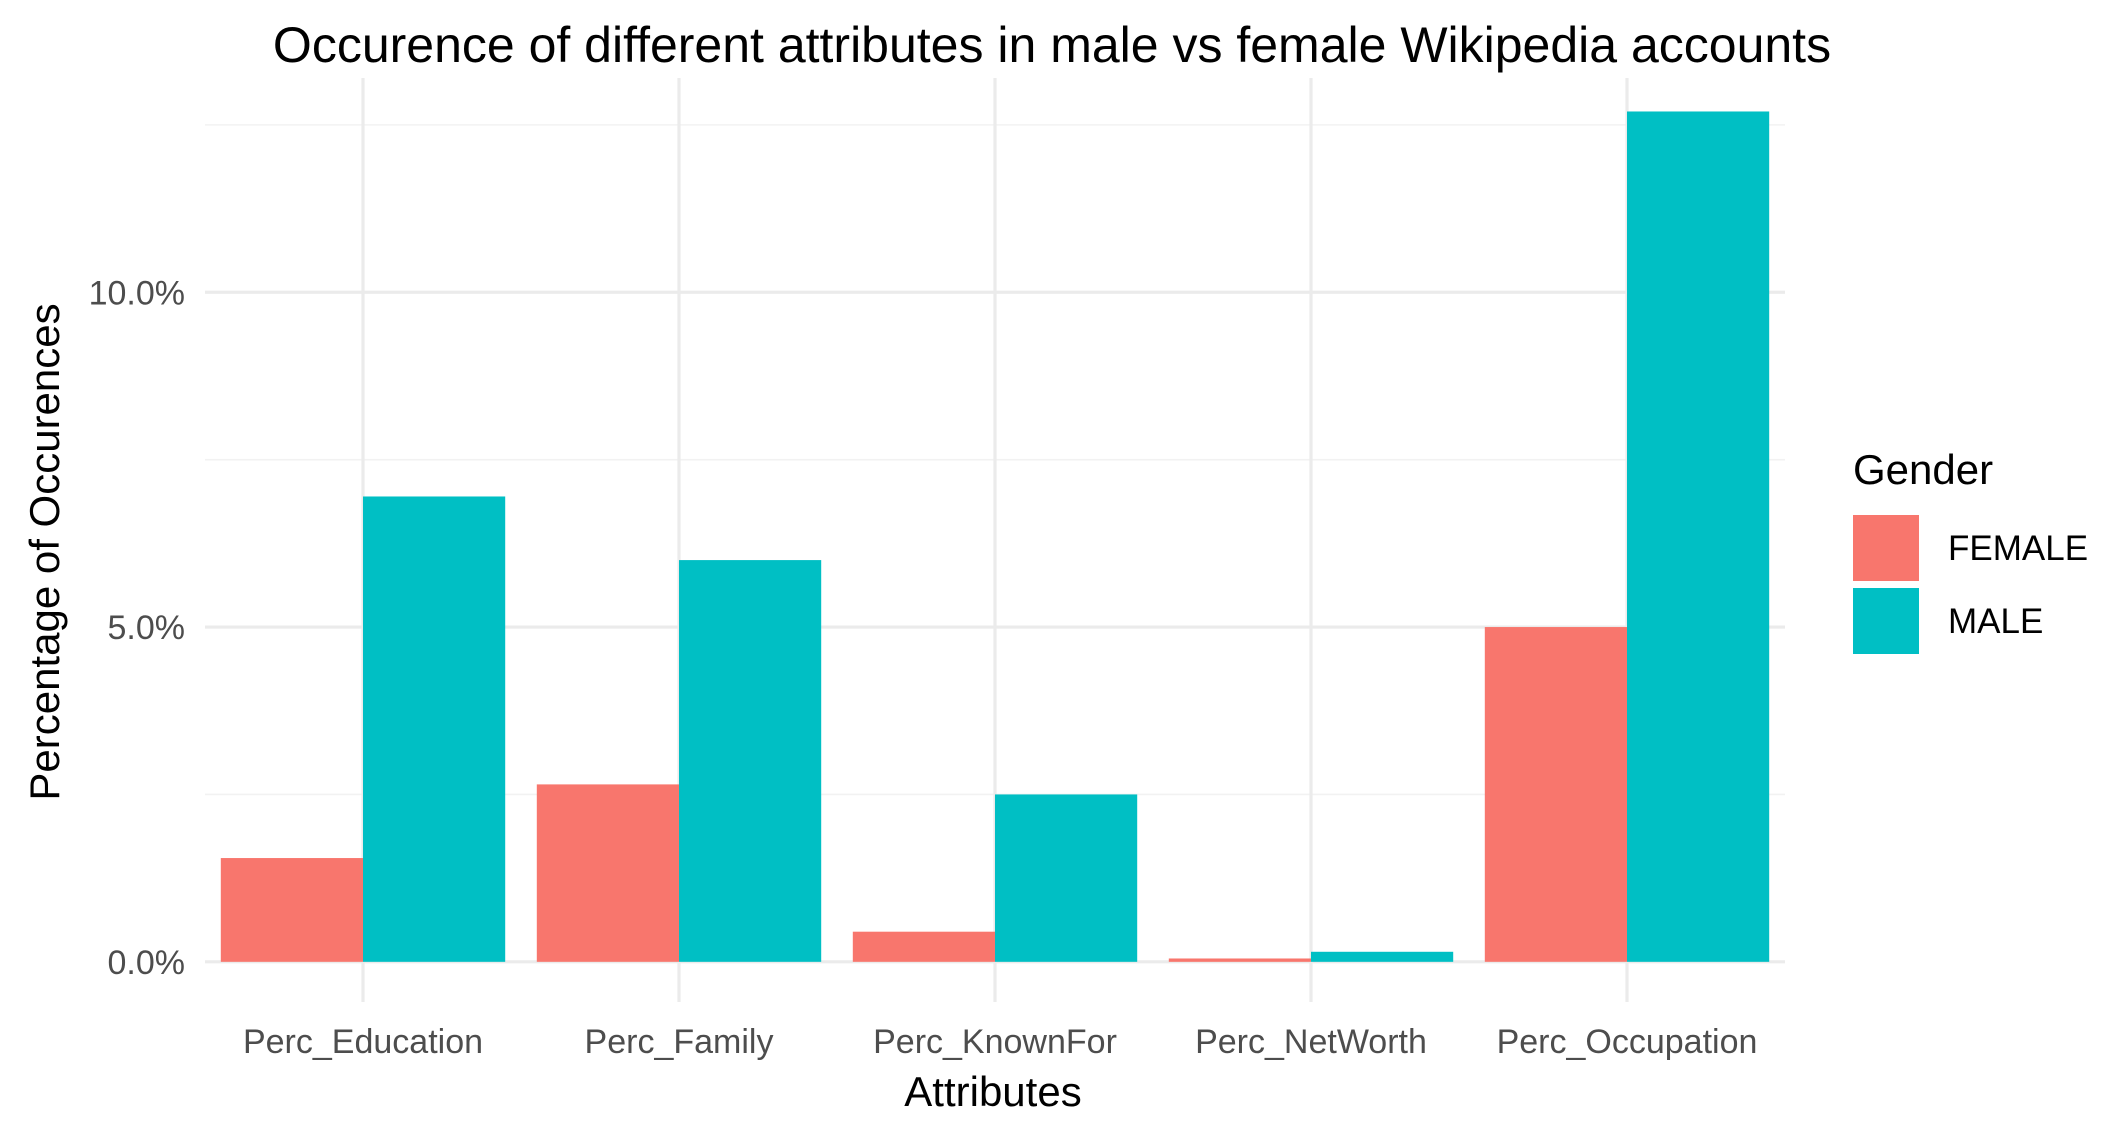 This screenshot has width=2118, height=1125. I want to click on x-tick-label: Perc_KnownFor, so click(995, 1042).